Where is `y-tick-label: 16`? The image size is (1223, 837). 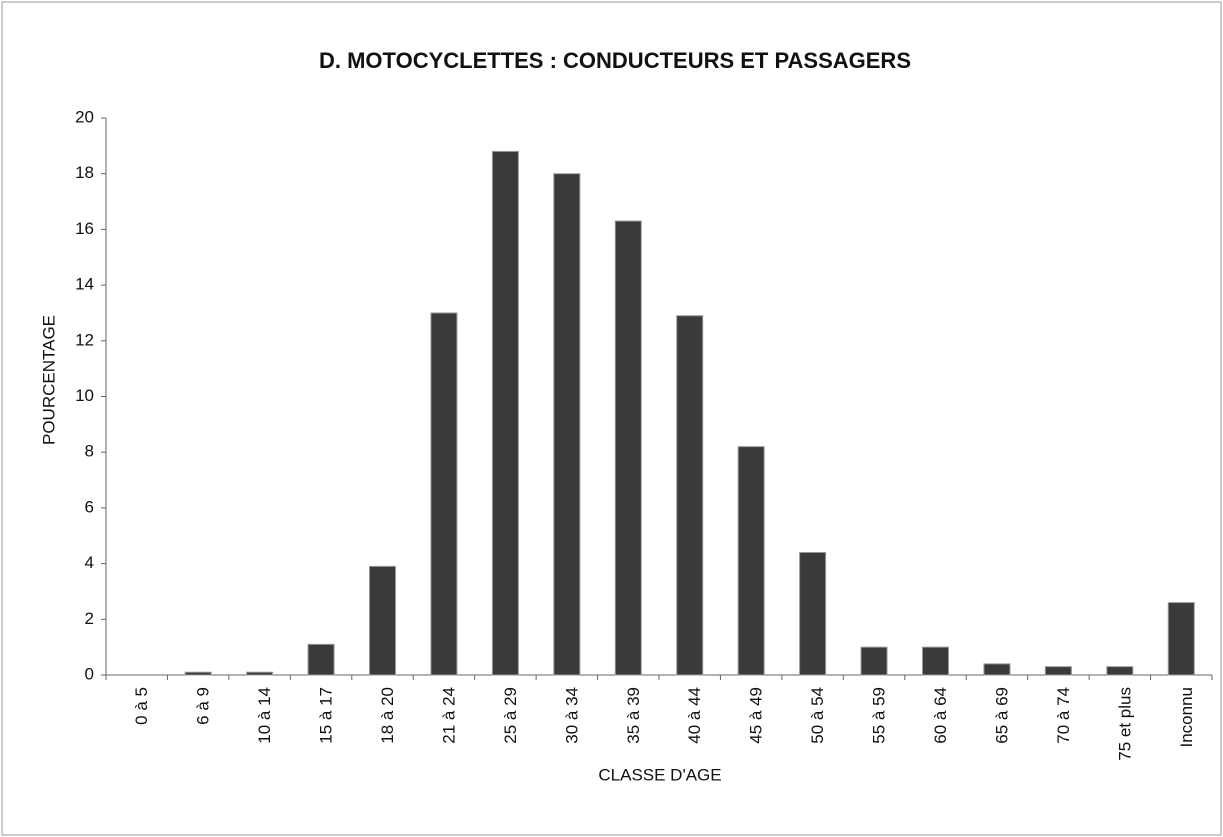
y-tick-label: 16 is located at coordinates (84, 228).